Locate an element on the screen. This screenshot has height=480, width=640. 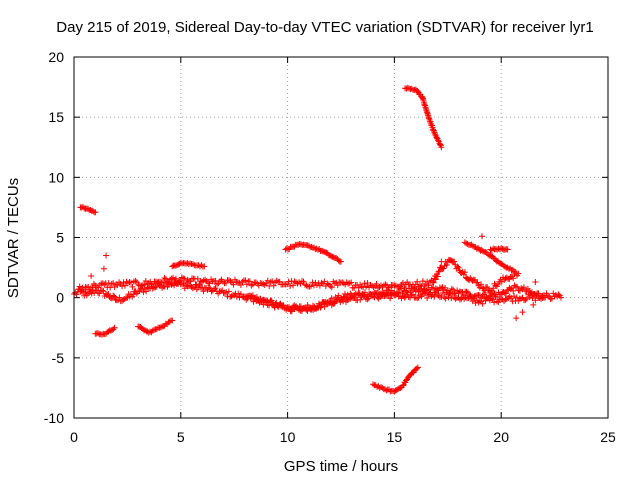
x-tick-label: 25 is located at coordinates (608, 437).